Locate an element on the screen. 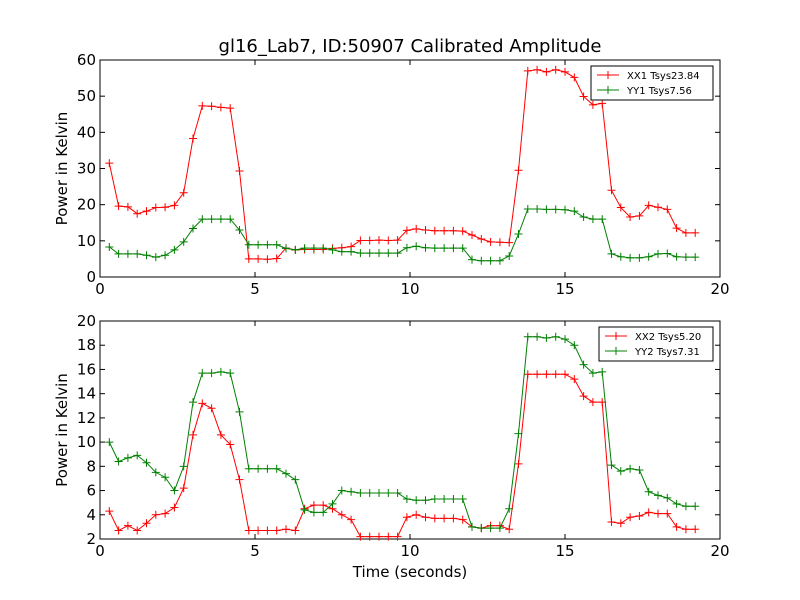 The width and height of the screenshot is (800, 600). x-tick-label: 0 is located at coordinates (100, 289).